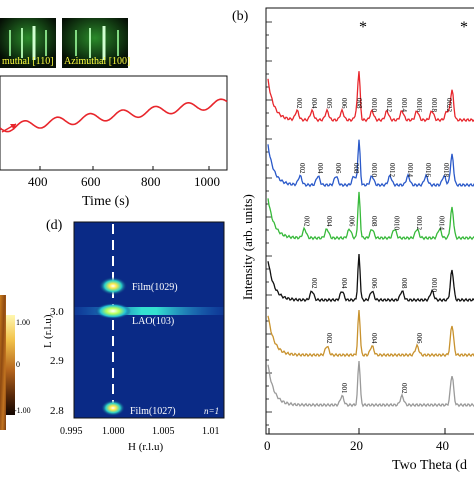 This screenshot has width=474, height=479. I want to click on rheed-image-right, so click(95, 43).